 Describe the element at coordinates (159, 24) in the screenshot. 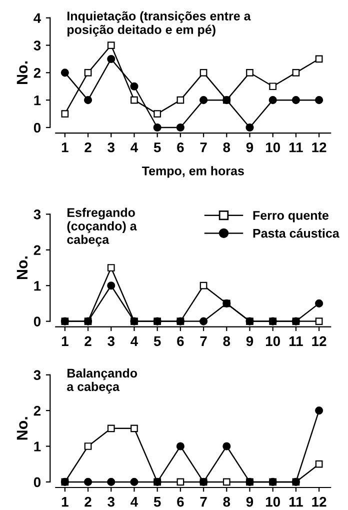

I see `chart-title: Inquietação (transições entre a posição deitado e em pé)` at that location.